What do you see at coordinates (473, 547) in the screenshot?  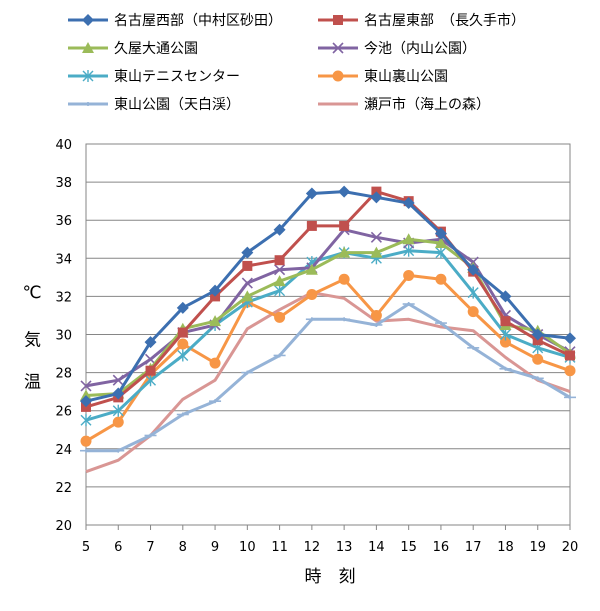 I see `x-tick-label: 17` at bounding box center [473, 547].